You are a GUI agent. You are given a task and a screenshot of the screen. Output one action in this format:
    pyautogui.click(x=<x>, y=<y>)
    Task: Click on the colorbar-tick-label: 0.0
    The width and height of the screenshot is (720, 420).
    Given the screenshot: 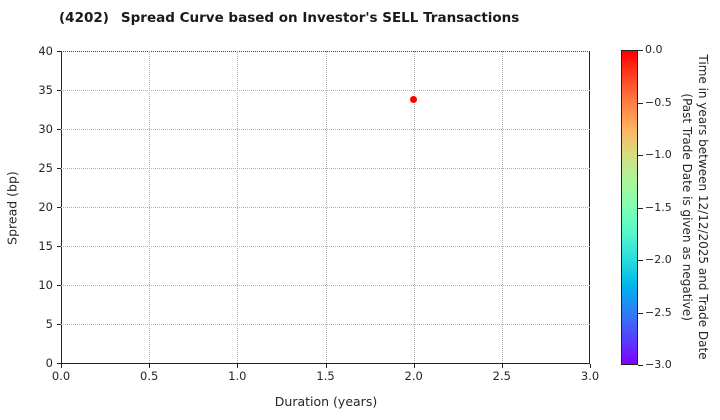 What is the action you would take?
    pyautogui.click(x=654, y=49)
    